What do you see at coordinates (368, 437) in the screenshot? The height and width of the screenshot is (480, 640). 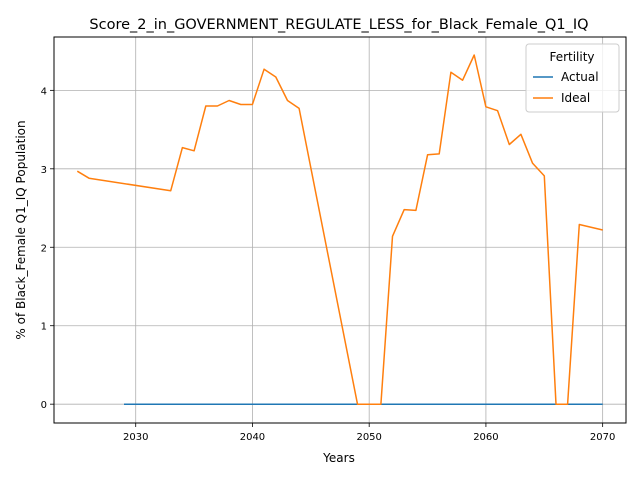 I see `x-tick-label: 2050` at bounding box center [368, 437].